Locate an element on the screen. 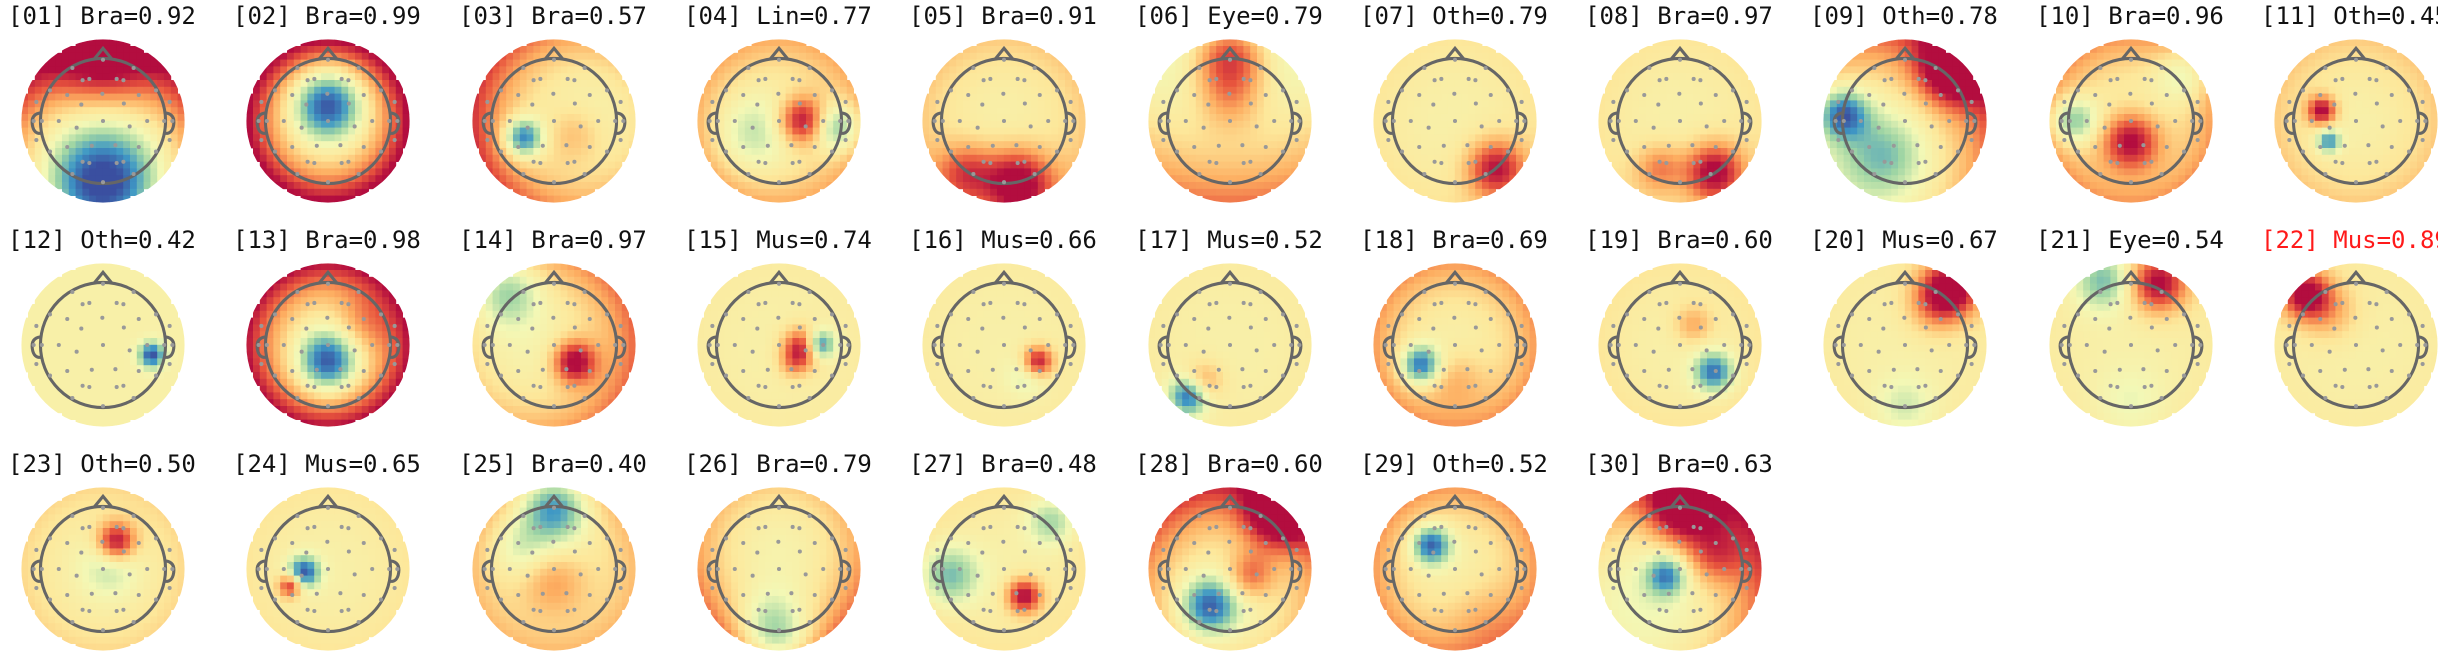 The width and height of the screenshot is (2438, 667). component-cell: [29] Oth=0.52 is located at coordinates (1460, 550).